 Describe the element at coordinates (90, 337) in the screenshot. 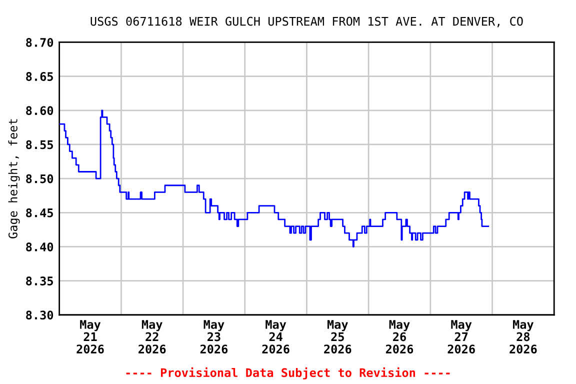

I see `x-tick-label: May 21 2026` at that location.